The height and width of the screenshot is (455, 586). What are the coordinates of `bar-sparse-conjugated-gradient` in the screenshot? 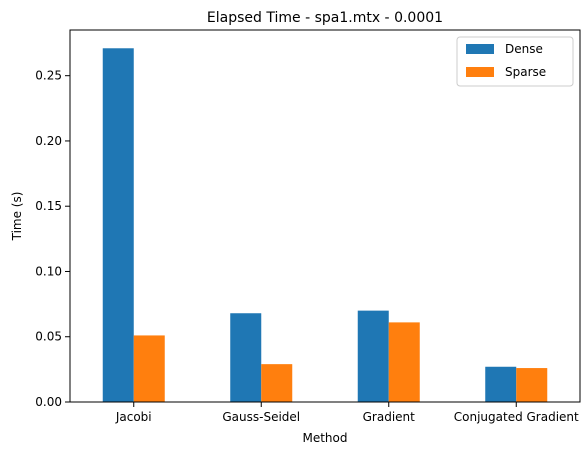 It's located at (532, 385).